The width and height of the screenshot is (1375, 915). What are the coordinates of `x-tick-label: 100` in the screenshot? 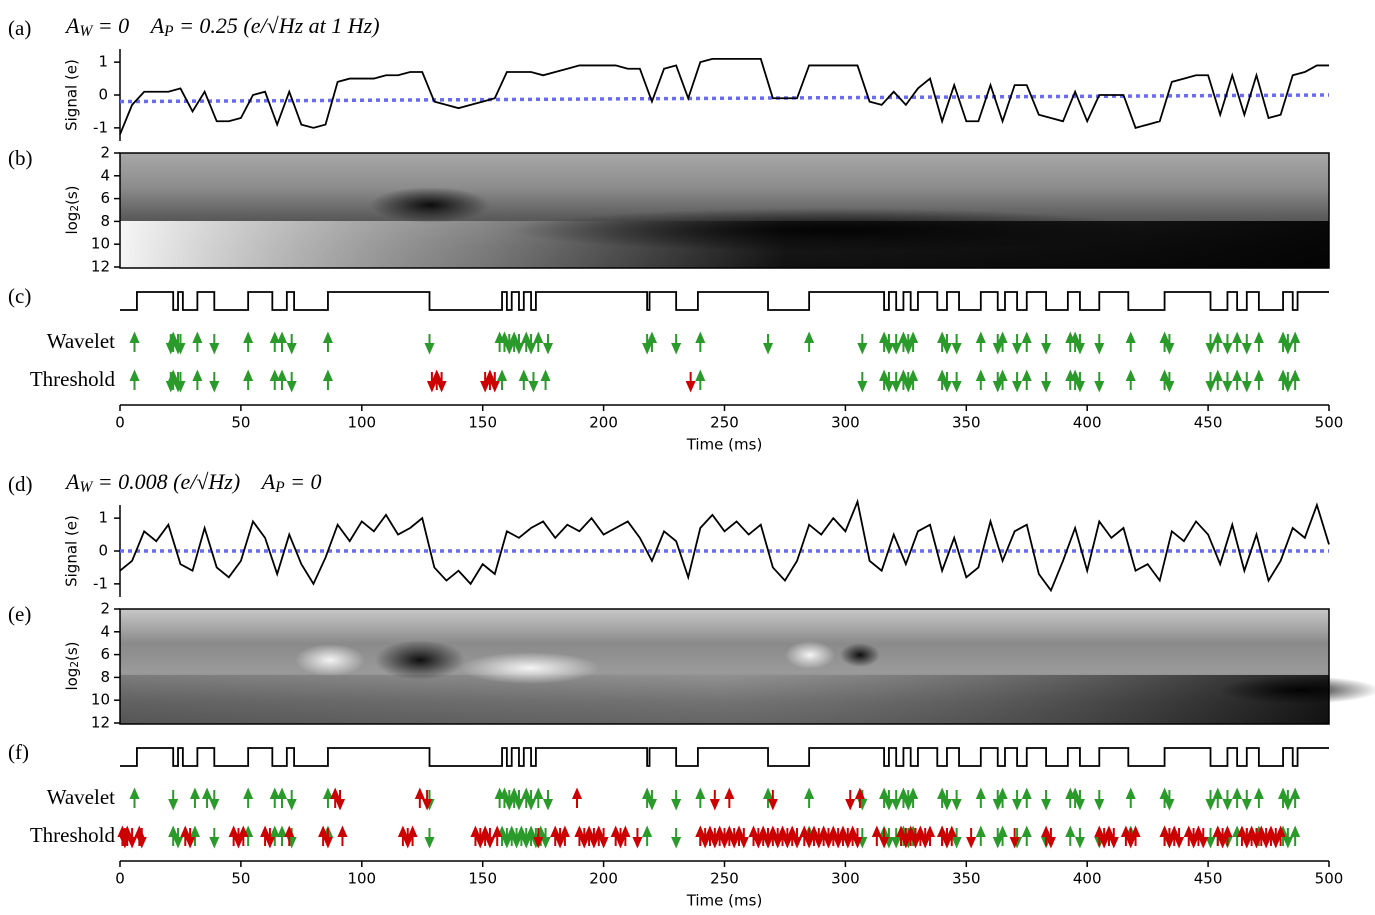 It's located at (361, 423).